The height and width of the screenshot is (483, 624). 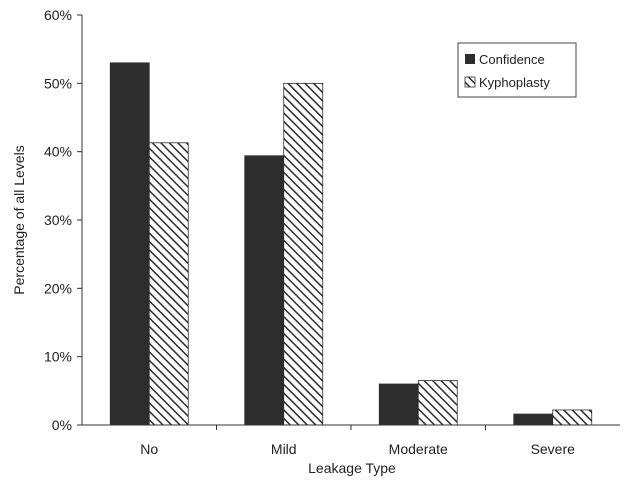 I want to click on y-tick-label: 30%, so click(x=58, y=220).